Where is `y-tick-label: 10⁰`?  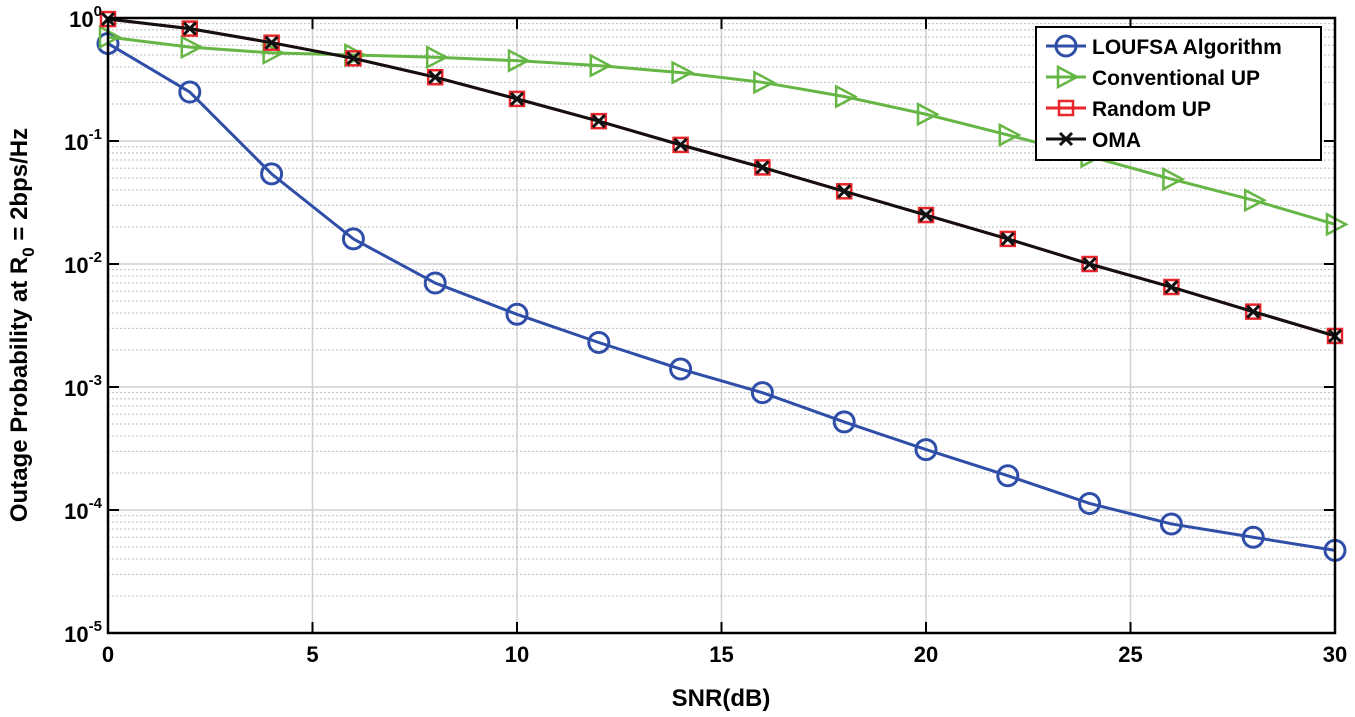 y-tick-label: 10⁰ is located at coordinates (85, 17).